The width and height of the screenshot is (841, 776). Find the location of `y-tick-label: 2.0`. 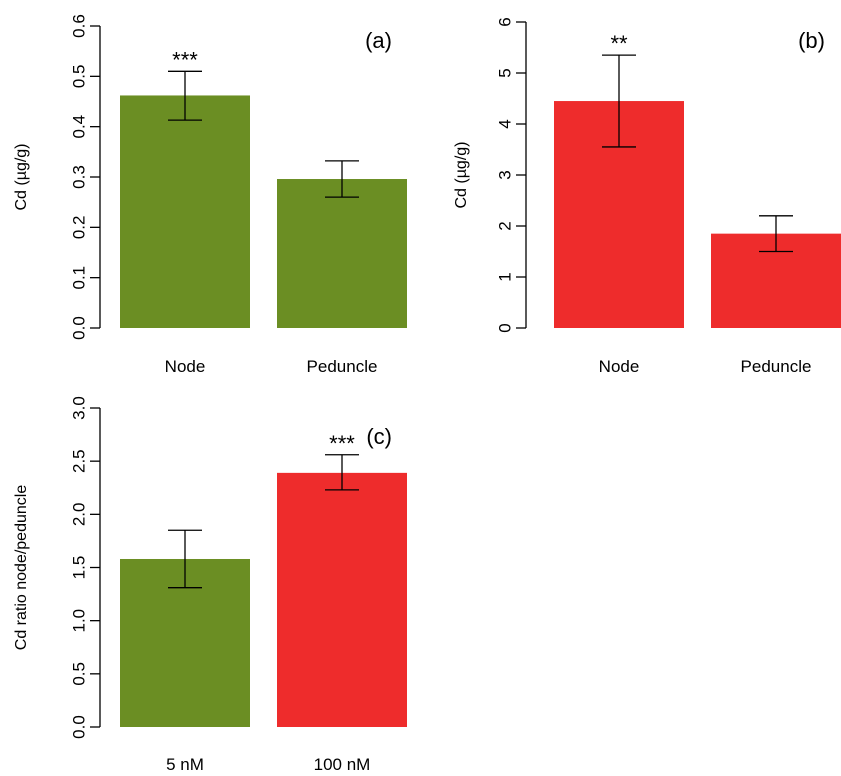

y-tick-label: 2.0 is located at coordinates (78, 515).